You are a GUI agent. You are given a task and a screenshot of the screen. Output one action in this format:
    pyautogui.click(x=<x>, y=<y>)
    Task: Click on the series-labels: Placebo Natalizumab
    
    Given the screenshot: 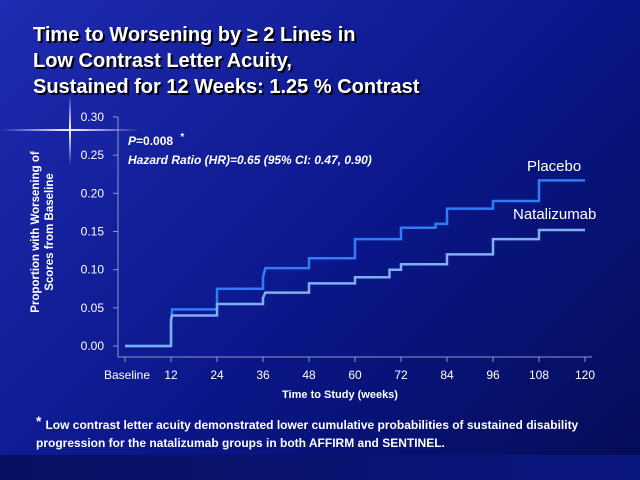 What is the action you would take?
    pyautogui.click(x=554, y=190)
    